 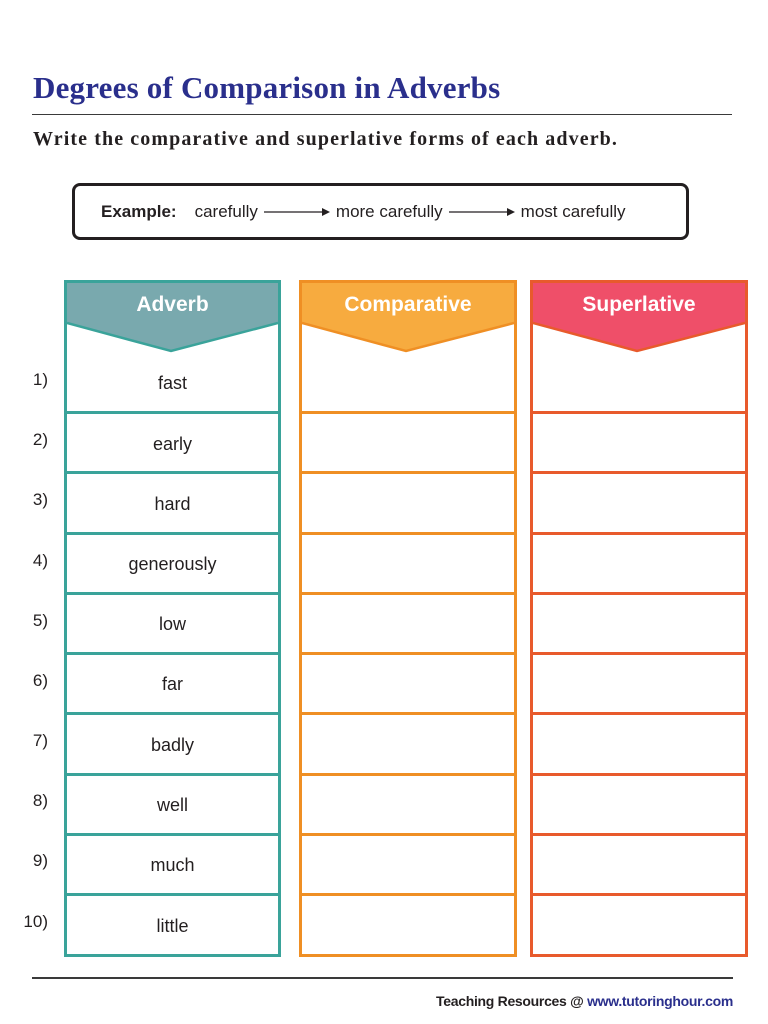 I want to click on row-number: 9), so click(x=40, y=860).